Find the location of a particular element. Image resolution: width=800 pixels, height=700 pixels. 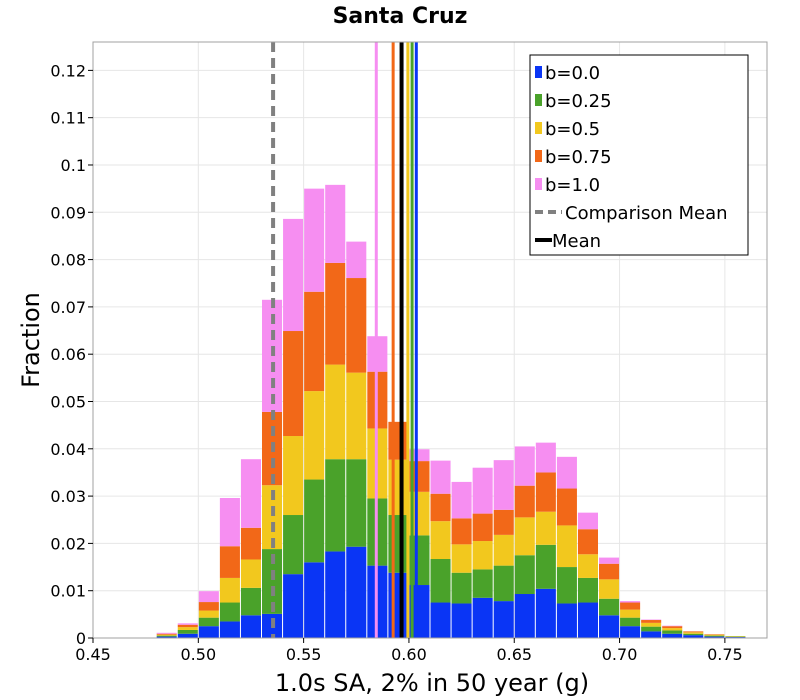

legend-label-mean: Mean is located at coordinates (576, 241).